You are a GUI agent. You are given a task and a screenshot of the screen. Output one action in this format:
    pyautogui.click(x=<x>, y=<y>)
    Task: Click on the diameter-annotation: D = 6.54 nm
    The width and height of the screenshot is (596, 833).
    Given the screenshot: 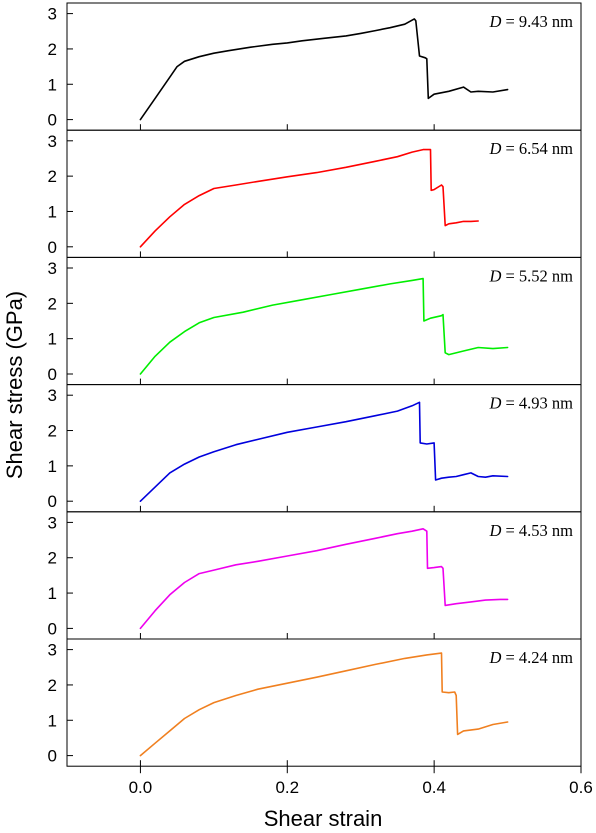 What is the action you would take?
    pyautogui.click(x=530, y=148)
    